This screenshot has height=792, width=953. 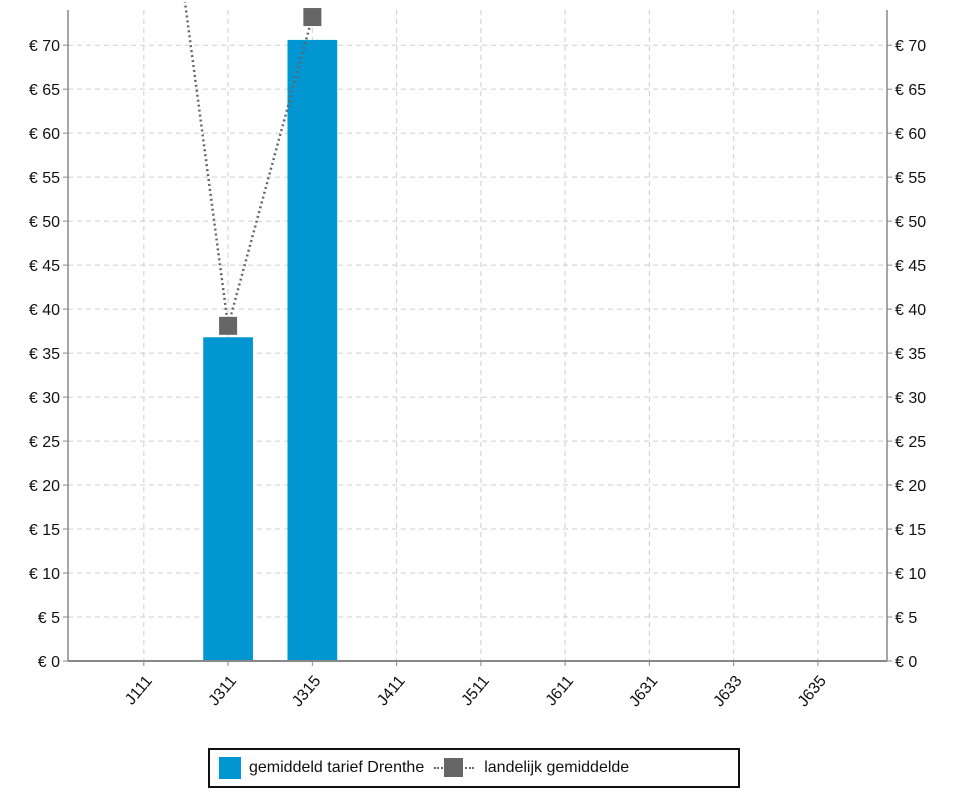 What do you see at coordinates (44, 46) in the screenshot?
I see `y-tick-label-left: € 70` at bounding box center [44, 46].